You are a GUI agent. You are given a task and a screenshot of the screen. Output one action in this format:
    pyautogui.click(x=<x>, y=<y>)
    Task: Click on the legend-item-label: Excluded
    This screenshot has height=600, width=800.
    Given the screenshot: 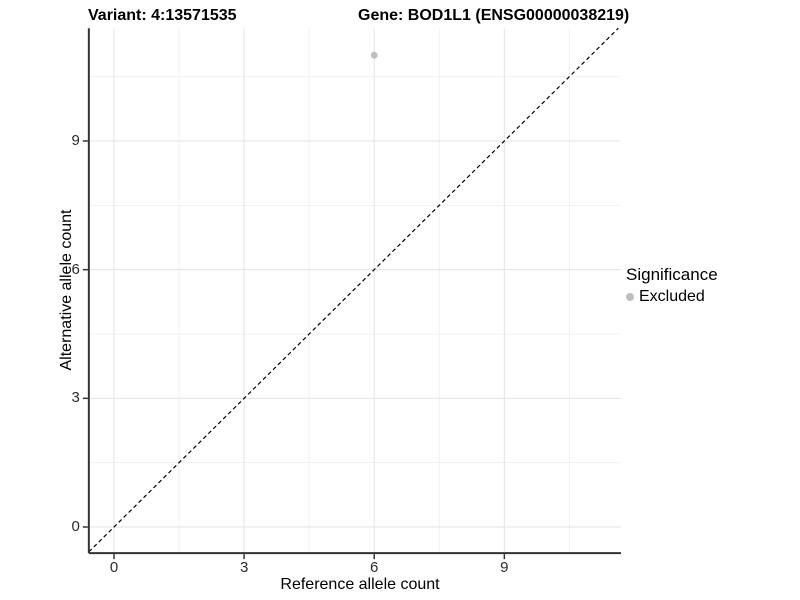 What is the action you would take?
    pyautogui.click(x=672, y=296)
    